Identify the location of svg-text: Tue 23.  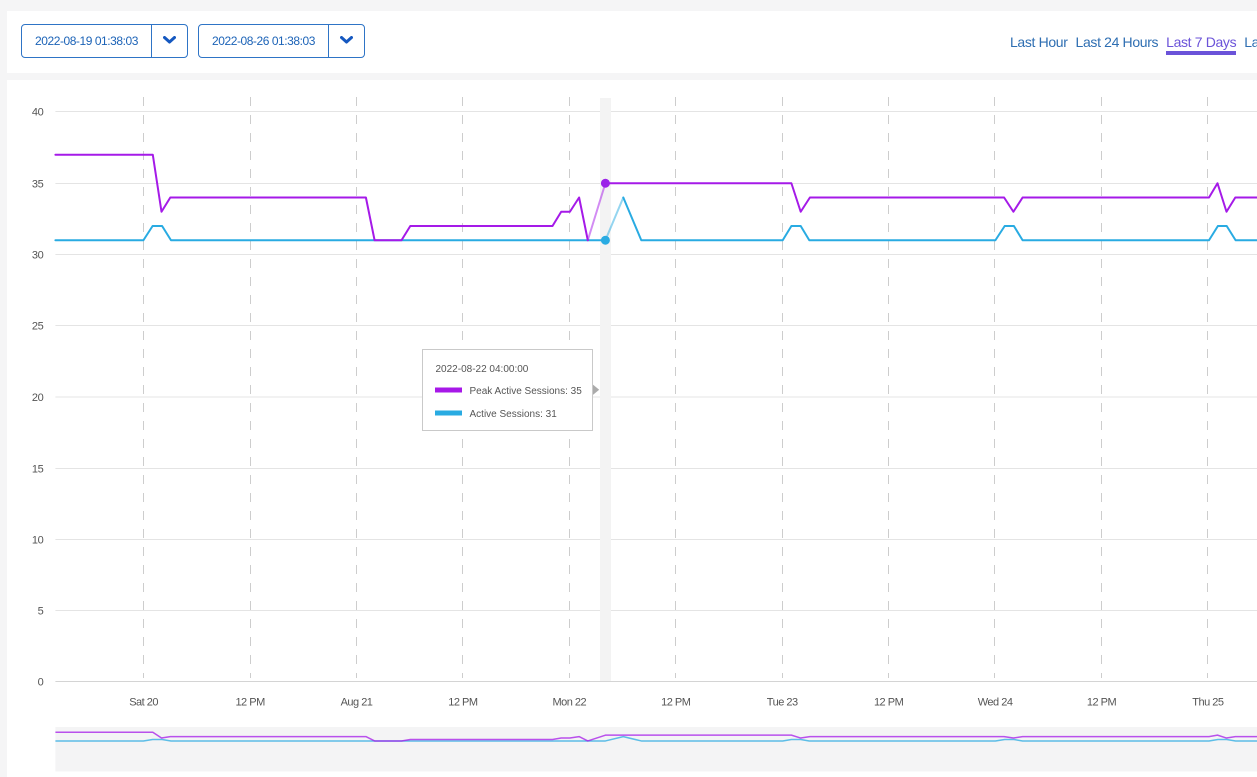
(782, 703).